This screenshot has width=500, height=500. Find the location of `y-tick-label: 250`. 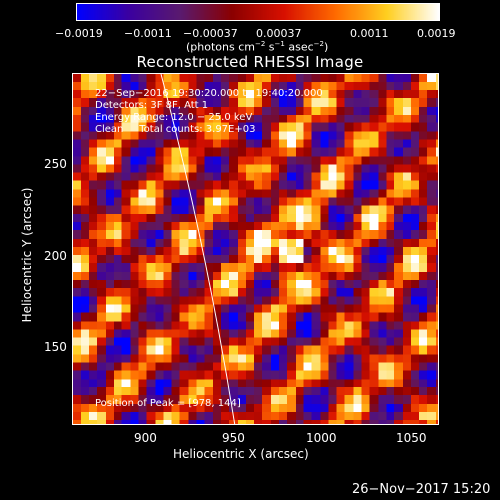

y-tick-label: 250 is located at coordinates (55, 164).